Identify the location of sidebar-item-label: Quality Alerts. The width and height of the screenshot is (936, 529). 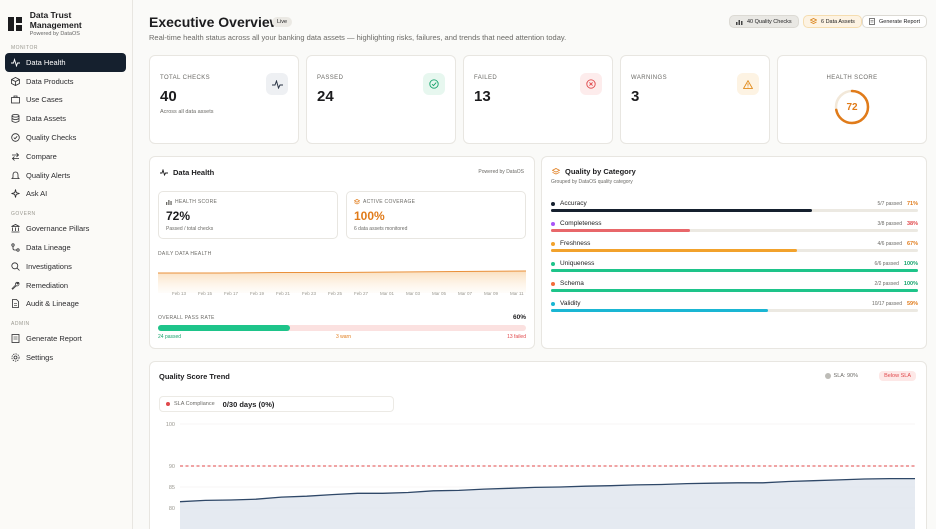
(48, 175).